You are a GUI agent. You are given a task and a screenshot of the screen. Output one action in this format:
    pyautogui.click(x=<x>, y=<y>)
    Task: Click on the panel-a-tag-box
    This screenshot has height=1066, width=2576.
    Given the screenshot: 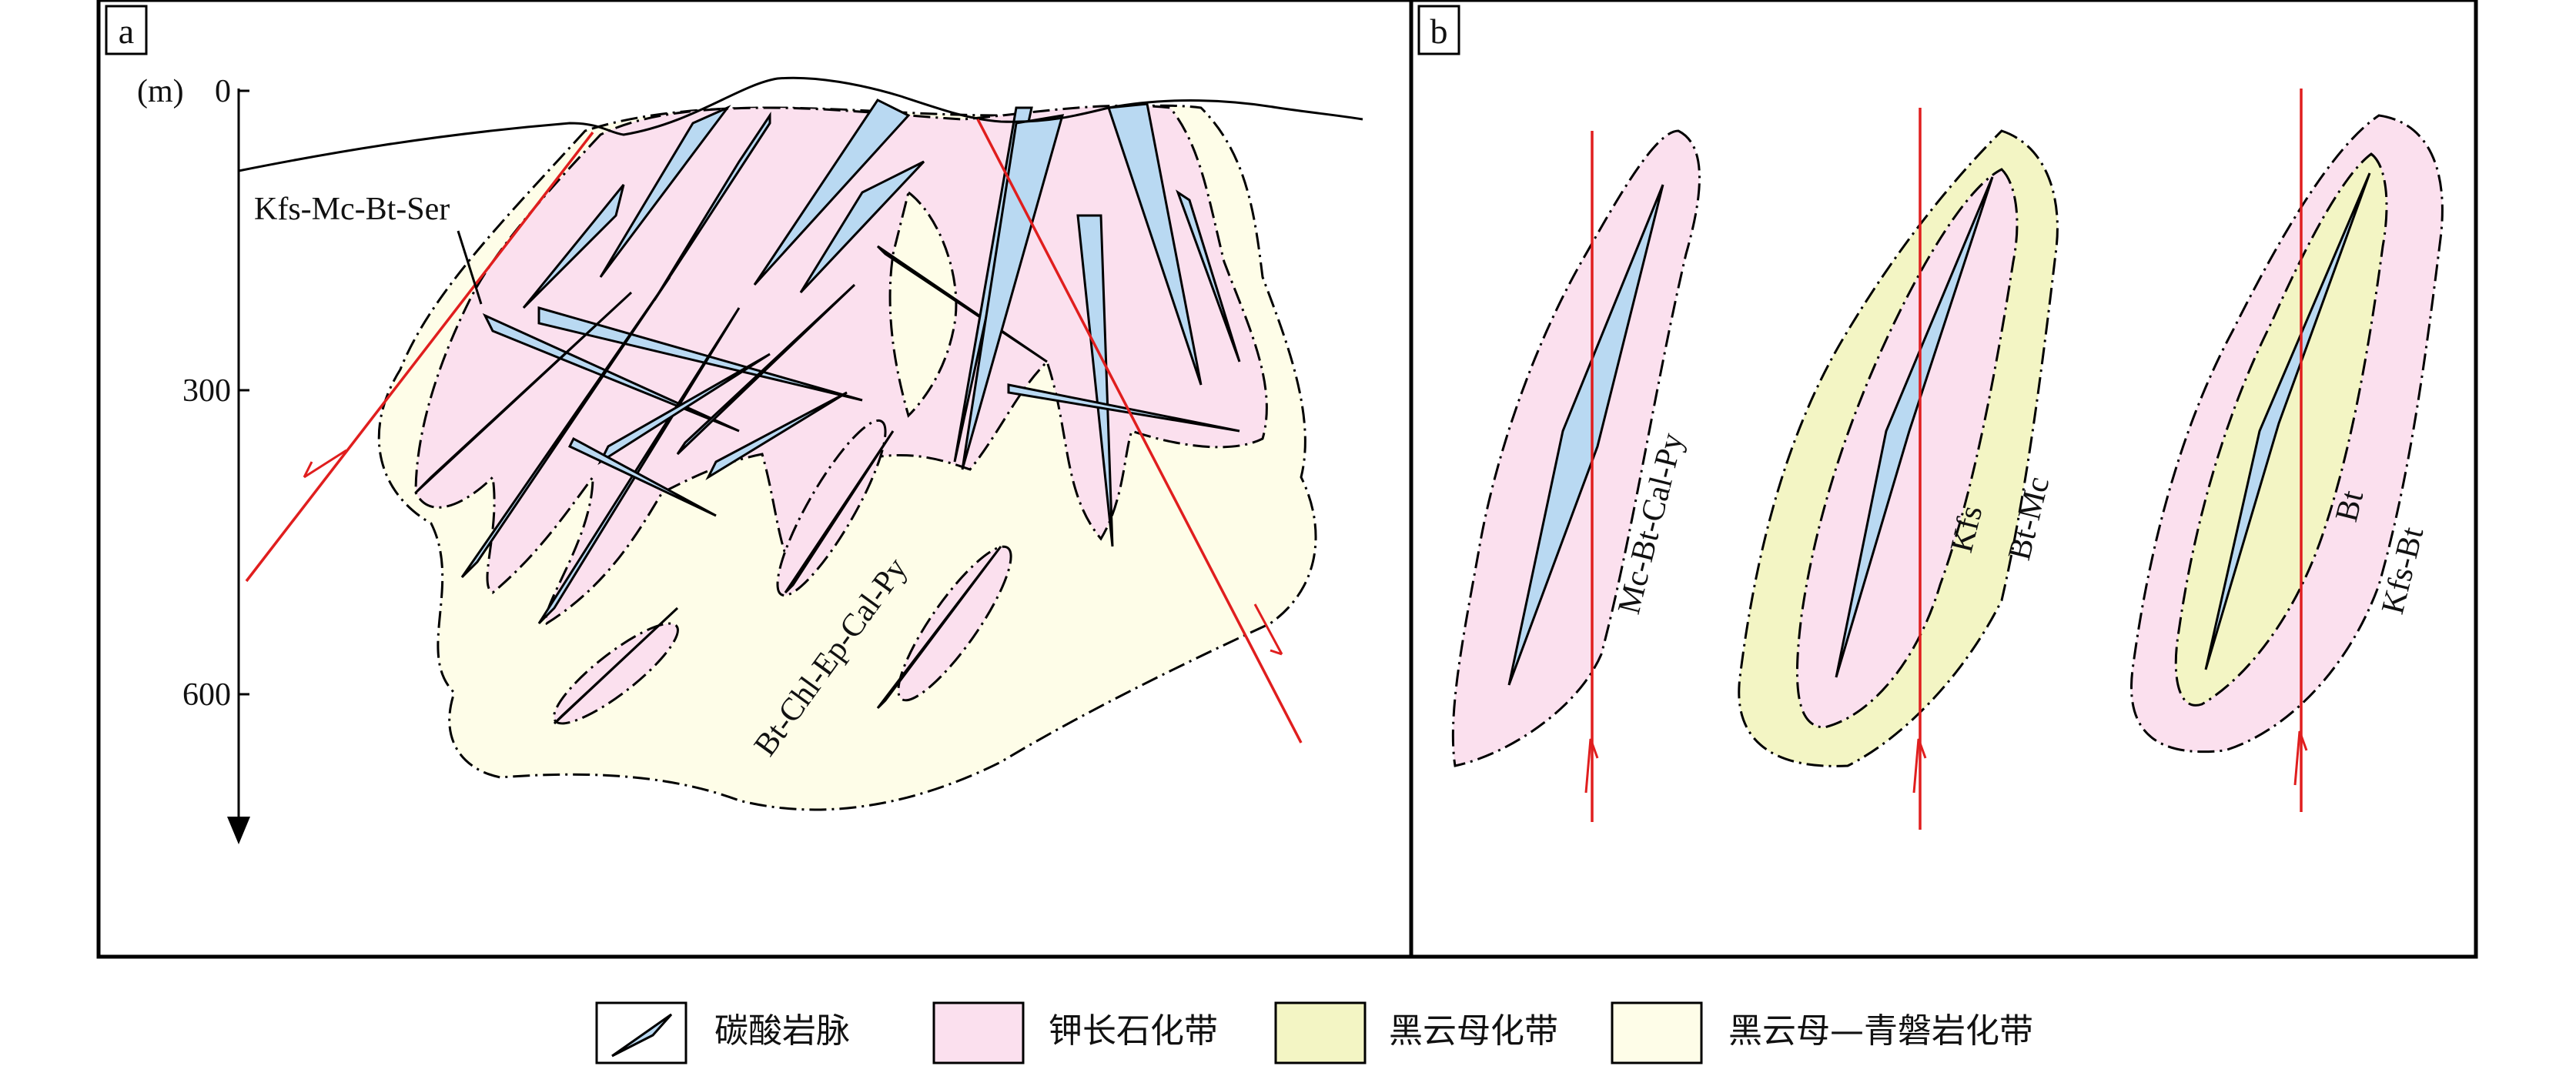 What is the action you would take?
    pyautogui.click(x=126, y=30)
    